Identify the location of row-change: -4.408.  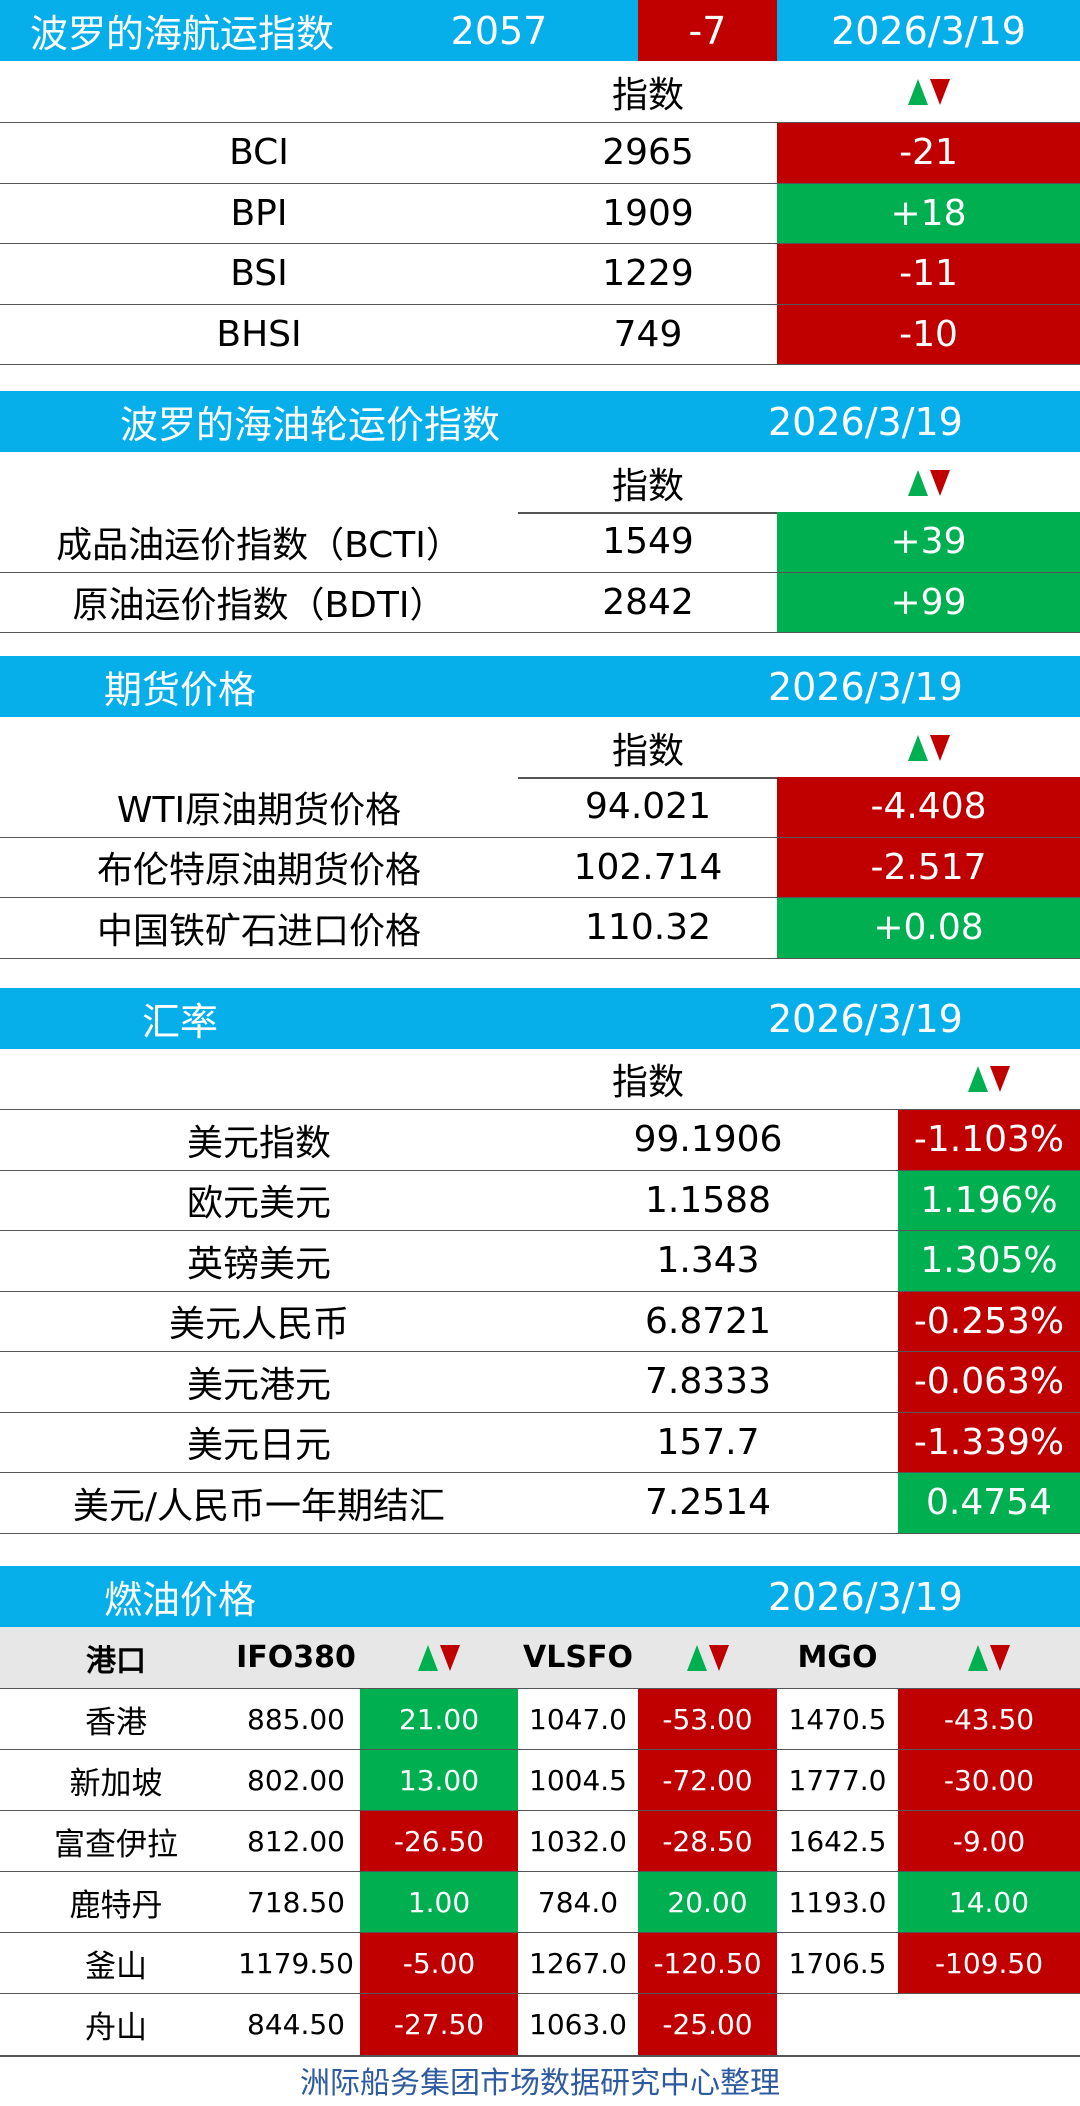
(928, 807).